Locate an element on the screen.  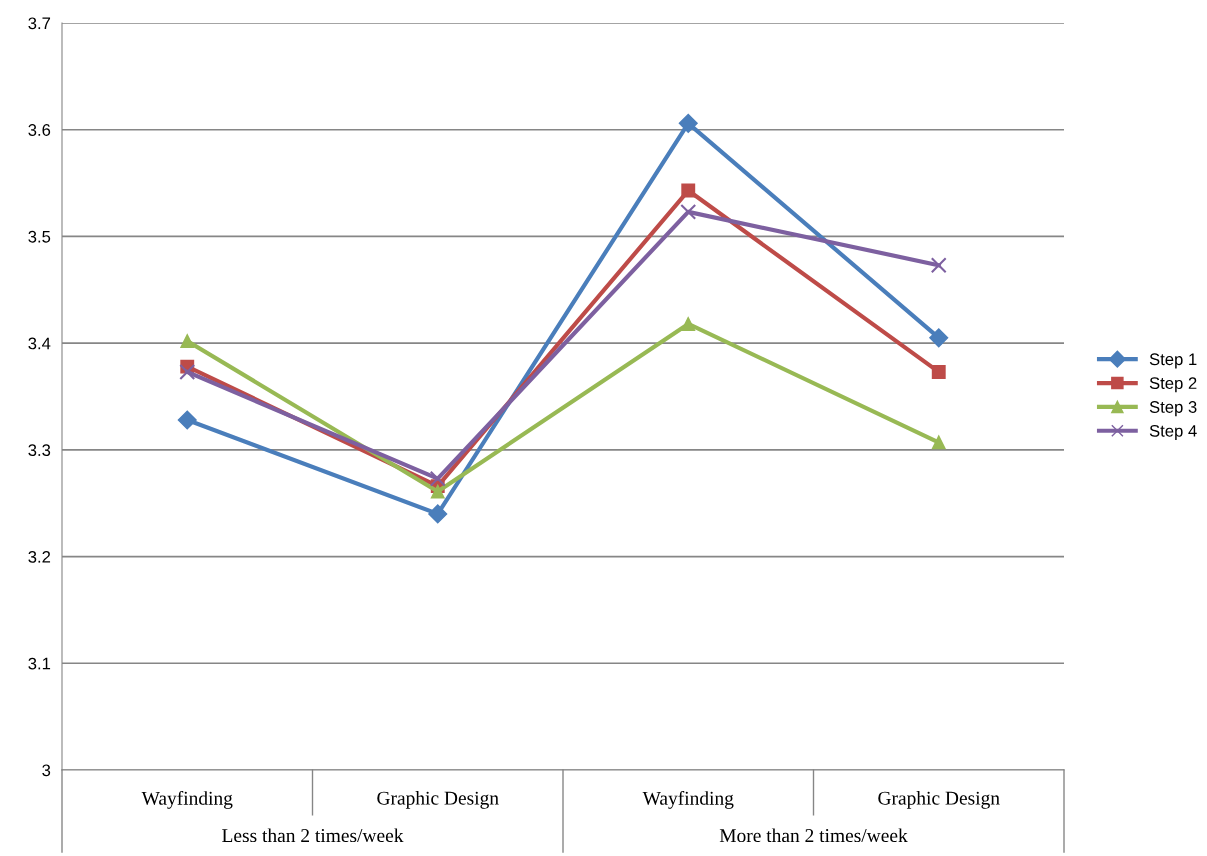
y-tick-label: 3.2 is located at coordinates (39, 556).